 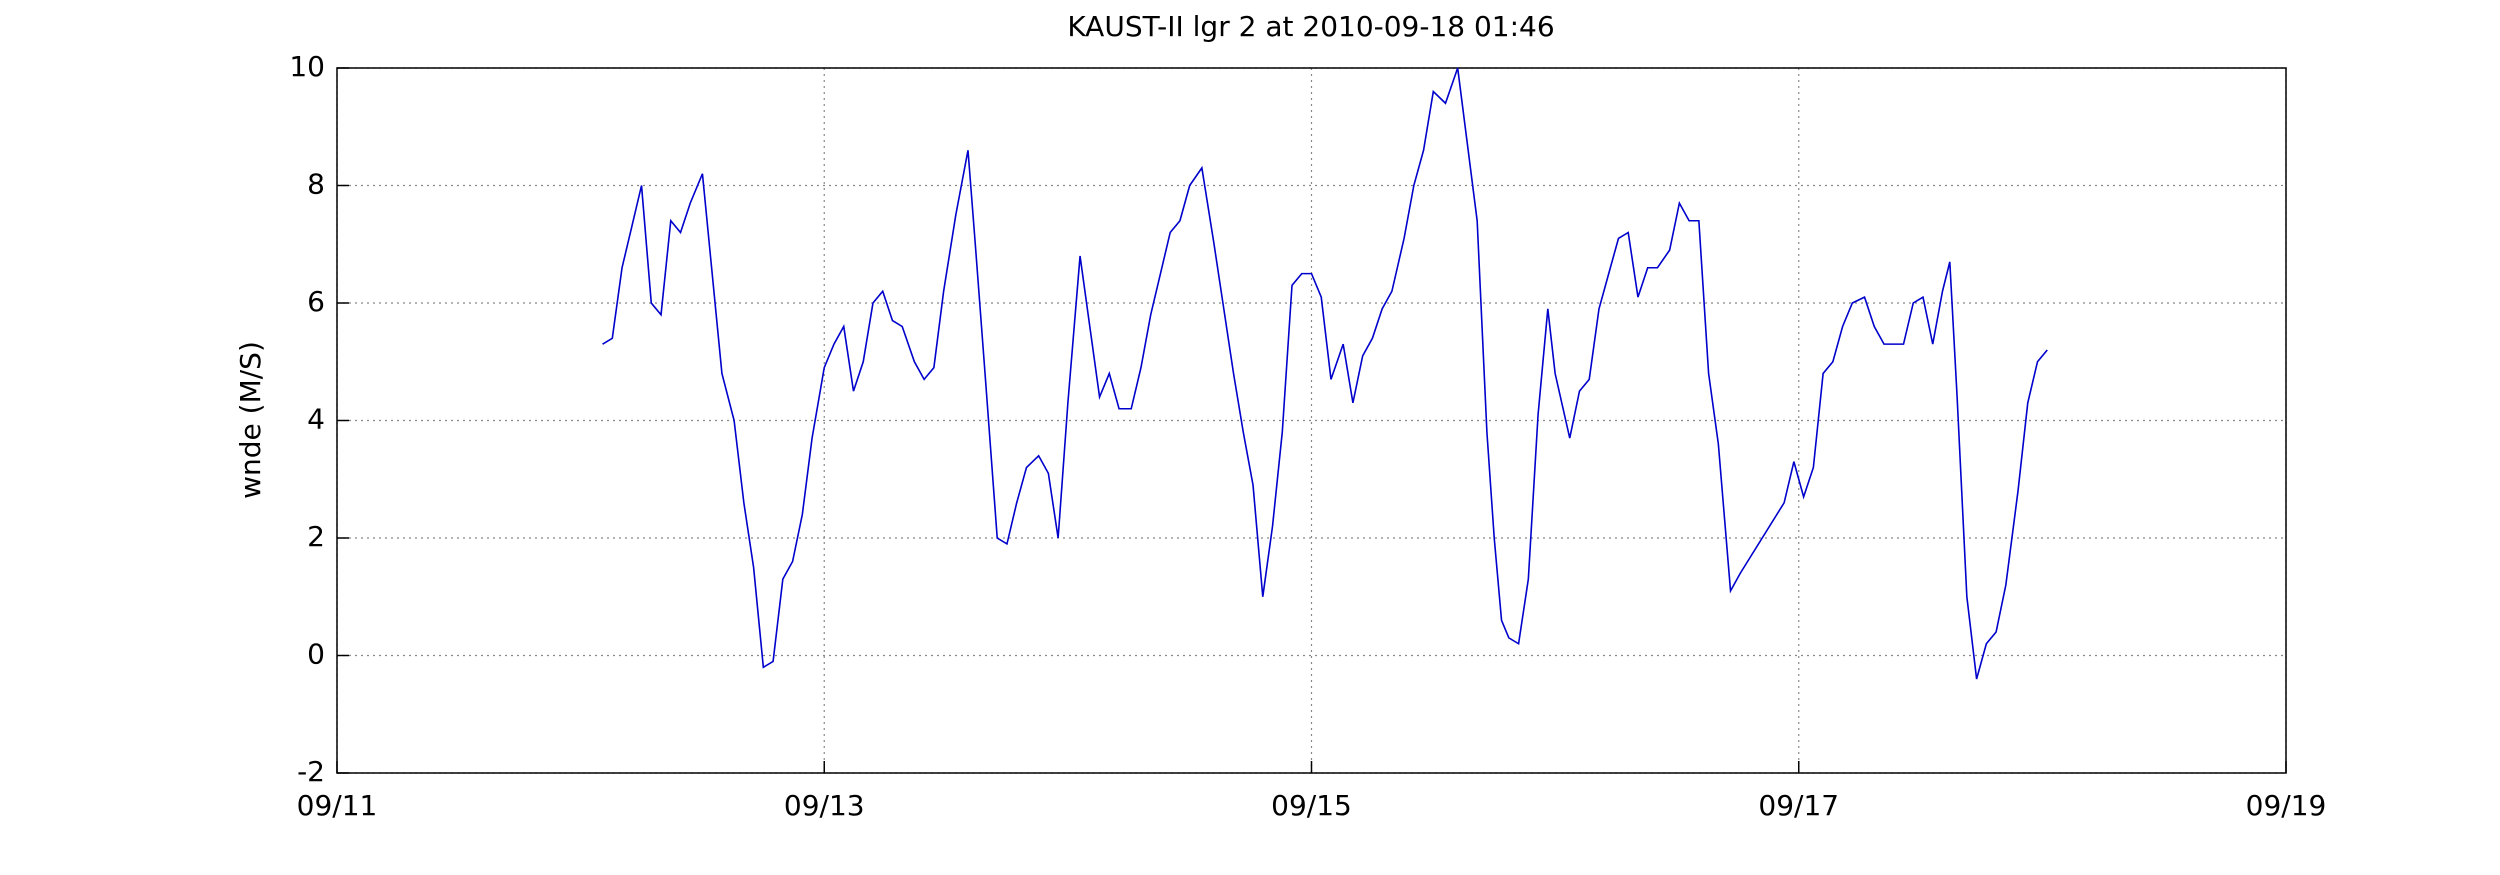 I want to click on y-tick-label: 2, so click(x=316, y=536).